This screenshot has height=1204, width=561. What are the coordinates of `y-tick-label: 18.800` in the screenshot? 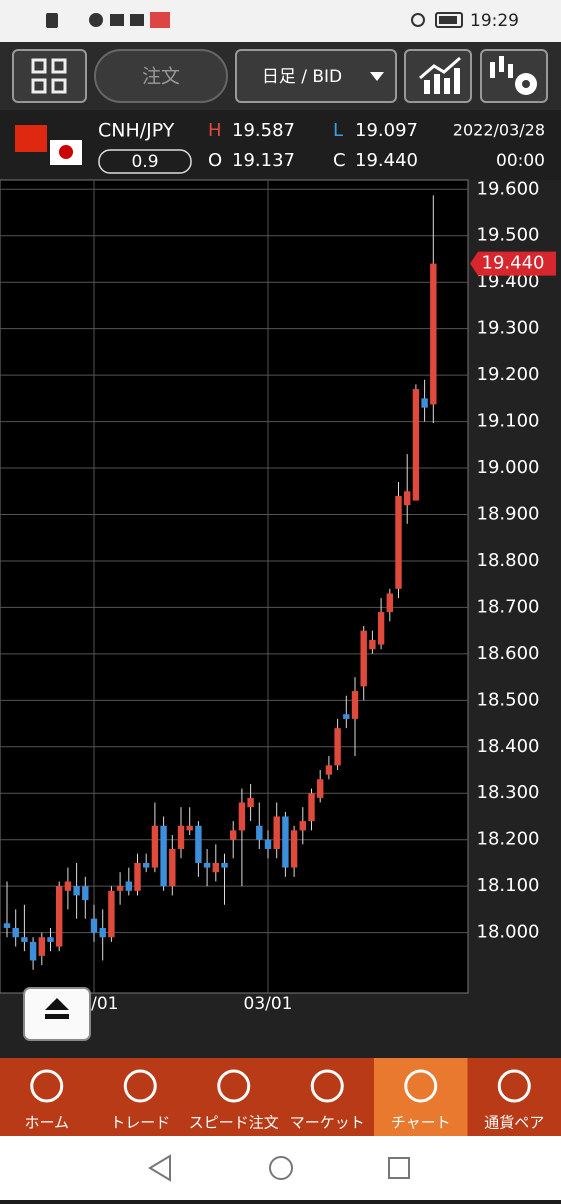 It's located at (508, 560).